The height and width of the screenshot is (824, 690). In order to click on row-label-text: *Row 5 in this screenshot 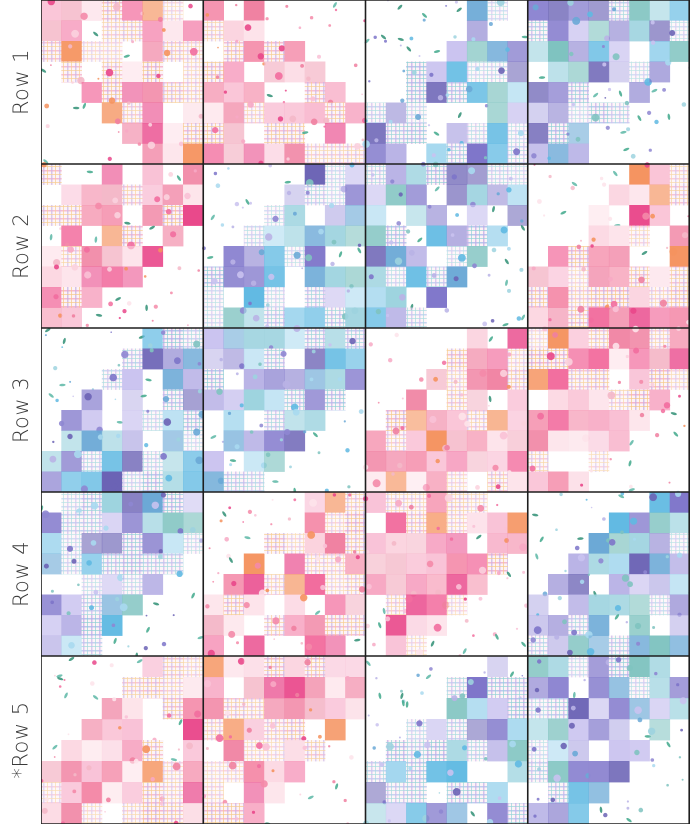, I will do `click(21, 740)`.